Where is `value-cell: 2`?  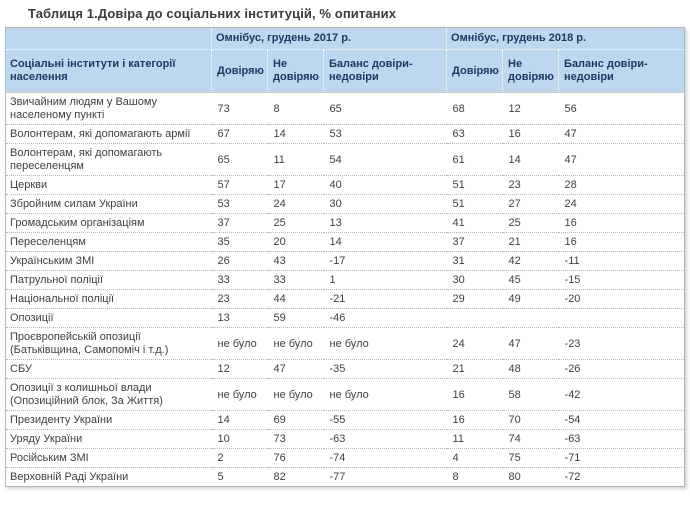
value-cell: 2 is located at coordinates (239, 458).